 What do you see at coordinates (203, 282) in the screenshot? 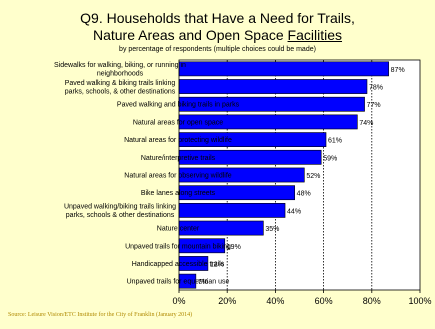
I see `bar-value-label: 7%` at bounding box center [203, 282].